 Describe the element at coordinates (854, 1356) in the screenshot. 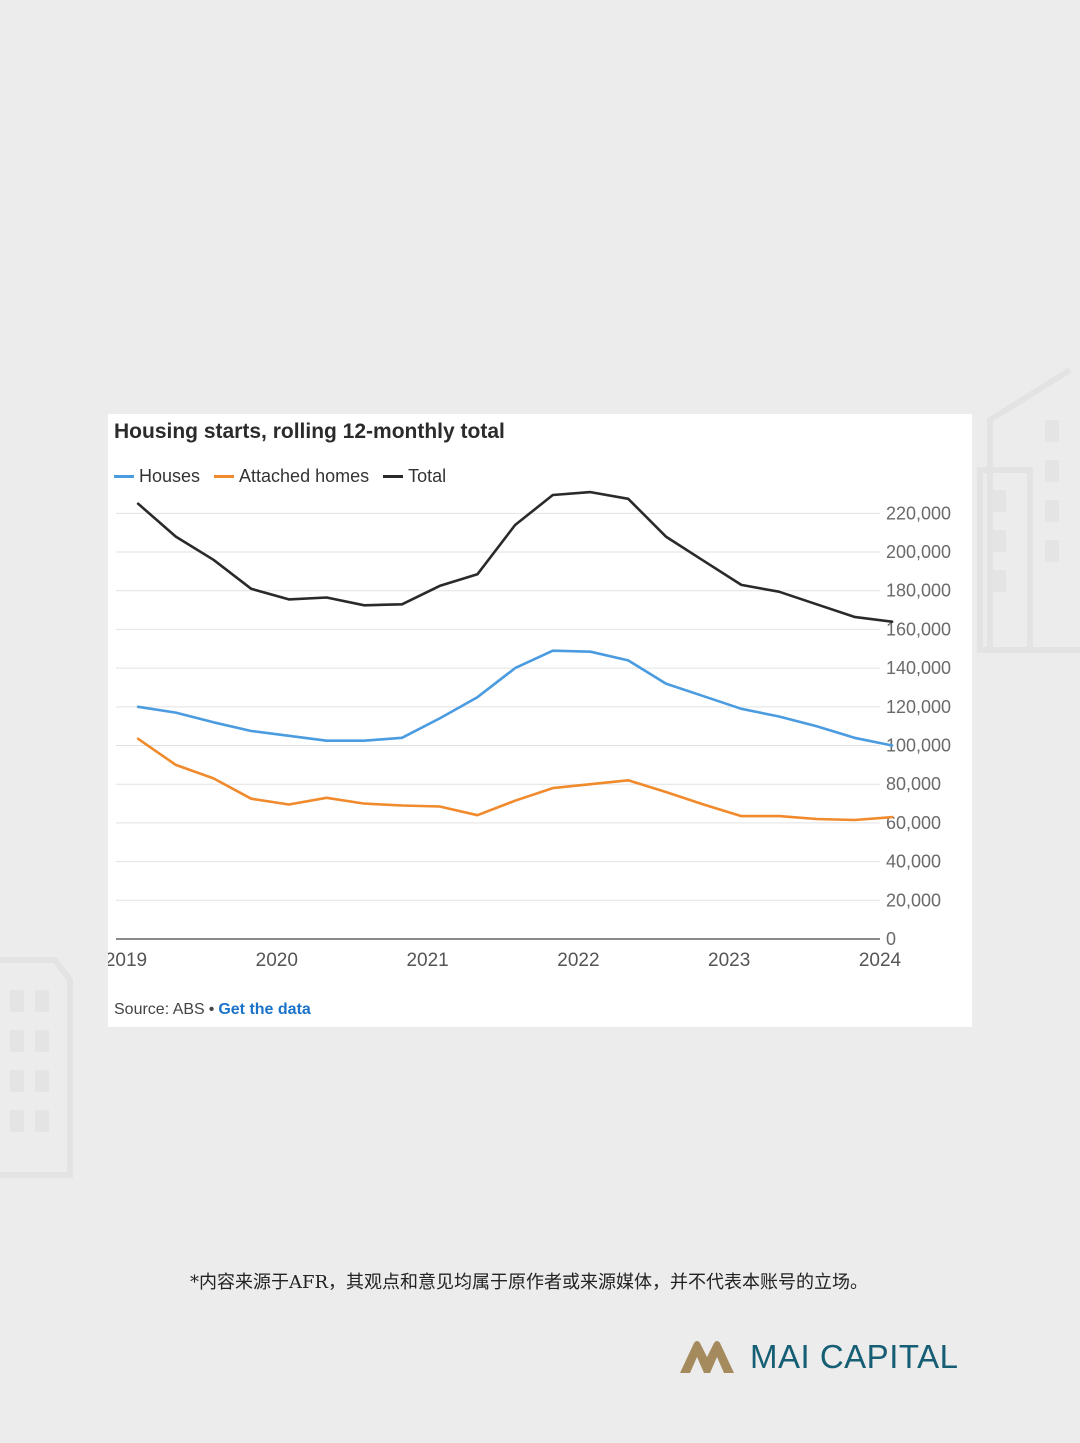

I see `brand-name: MAI CAPITAL` at that location.